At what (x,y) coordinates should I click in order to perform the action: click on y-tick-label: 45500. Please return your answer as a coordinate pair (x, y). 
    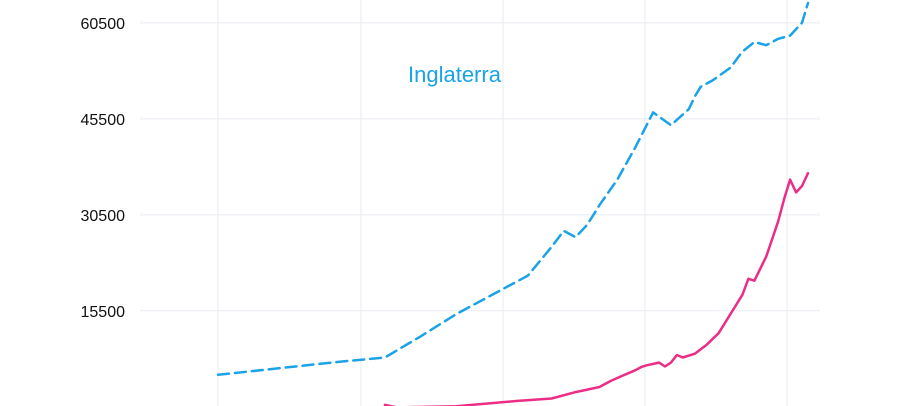
    Looking at the image, I should click on (103, 120).